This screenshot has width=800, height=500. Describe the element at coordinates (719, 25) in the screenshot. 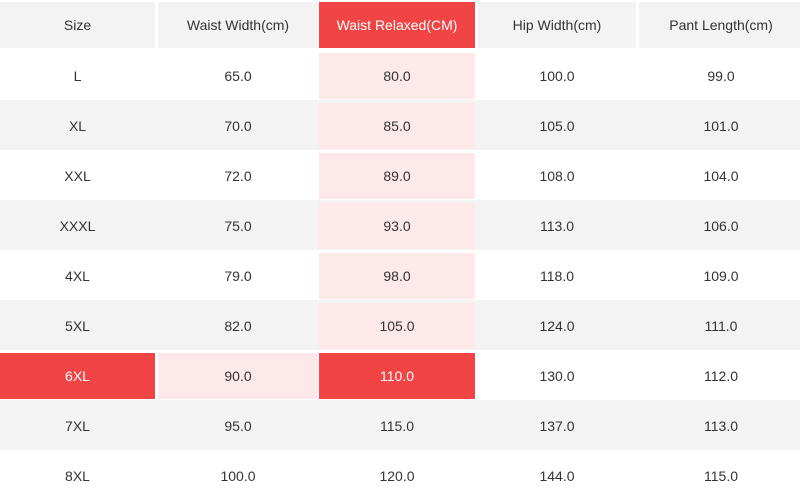

I see `header-pant-length: Pant Length(cm)` at that location.